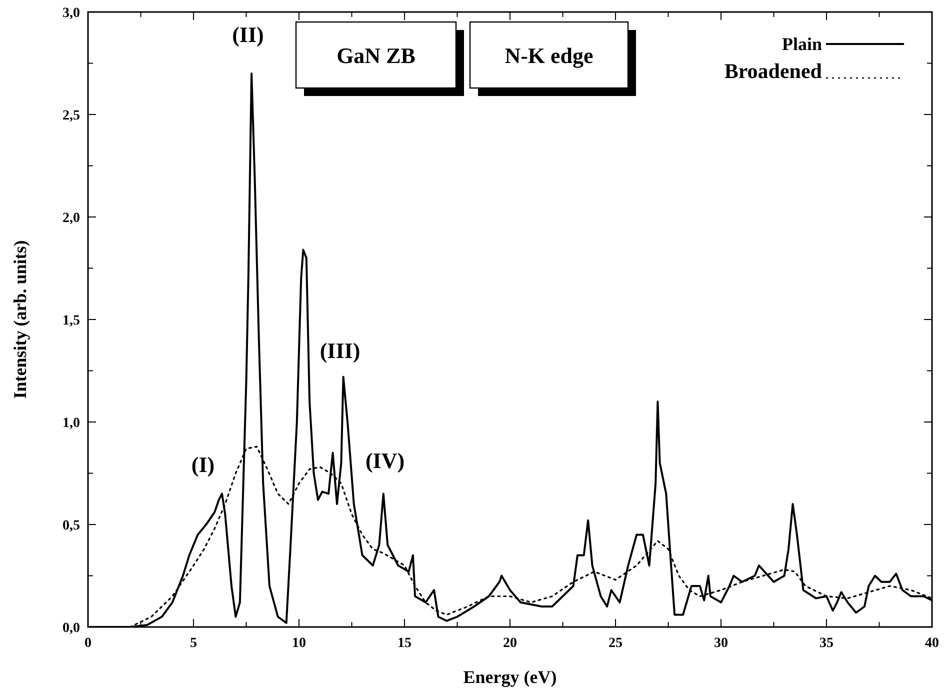  What do you see at coordinates (827, 643) in the screenshot?
I see `x-tick-label: 35` at bounding box center [827, 643].